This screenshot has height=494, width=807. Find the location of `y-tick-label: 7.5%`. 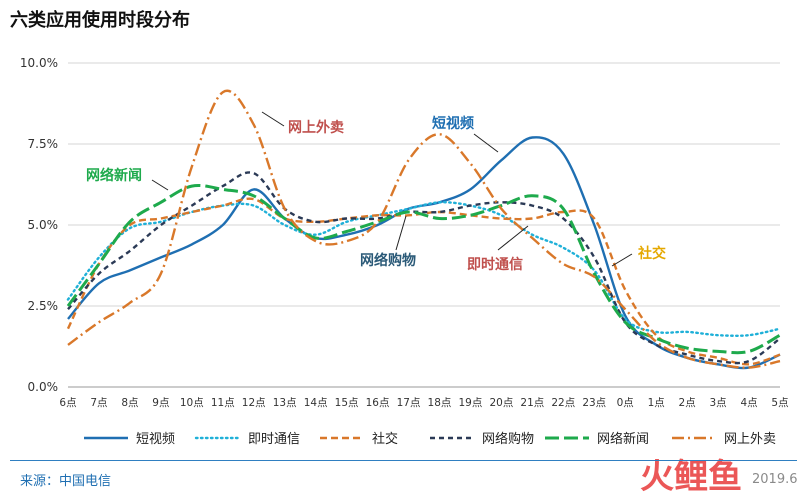

y-tick-label: 7.5% is located at coordinates (43, 144).